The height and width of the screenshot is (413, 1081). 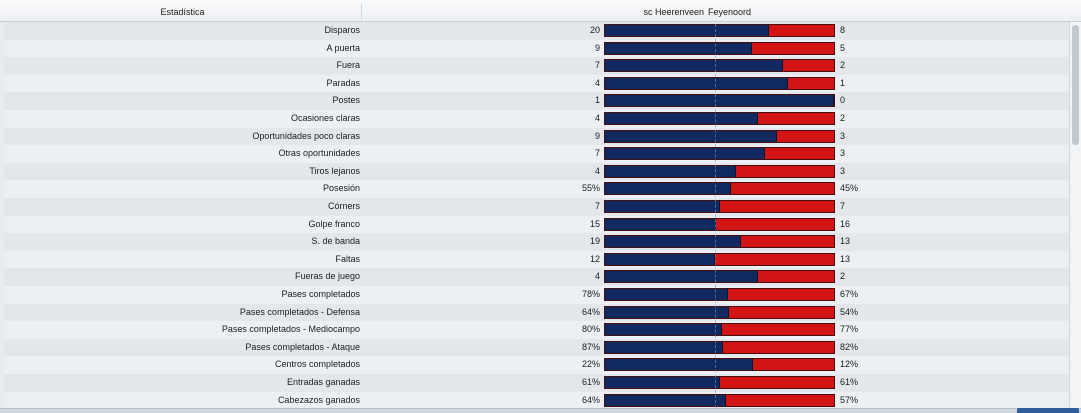 I want to click on stat-row: Paradas 4 1, so click(x=536, y=83).